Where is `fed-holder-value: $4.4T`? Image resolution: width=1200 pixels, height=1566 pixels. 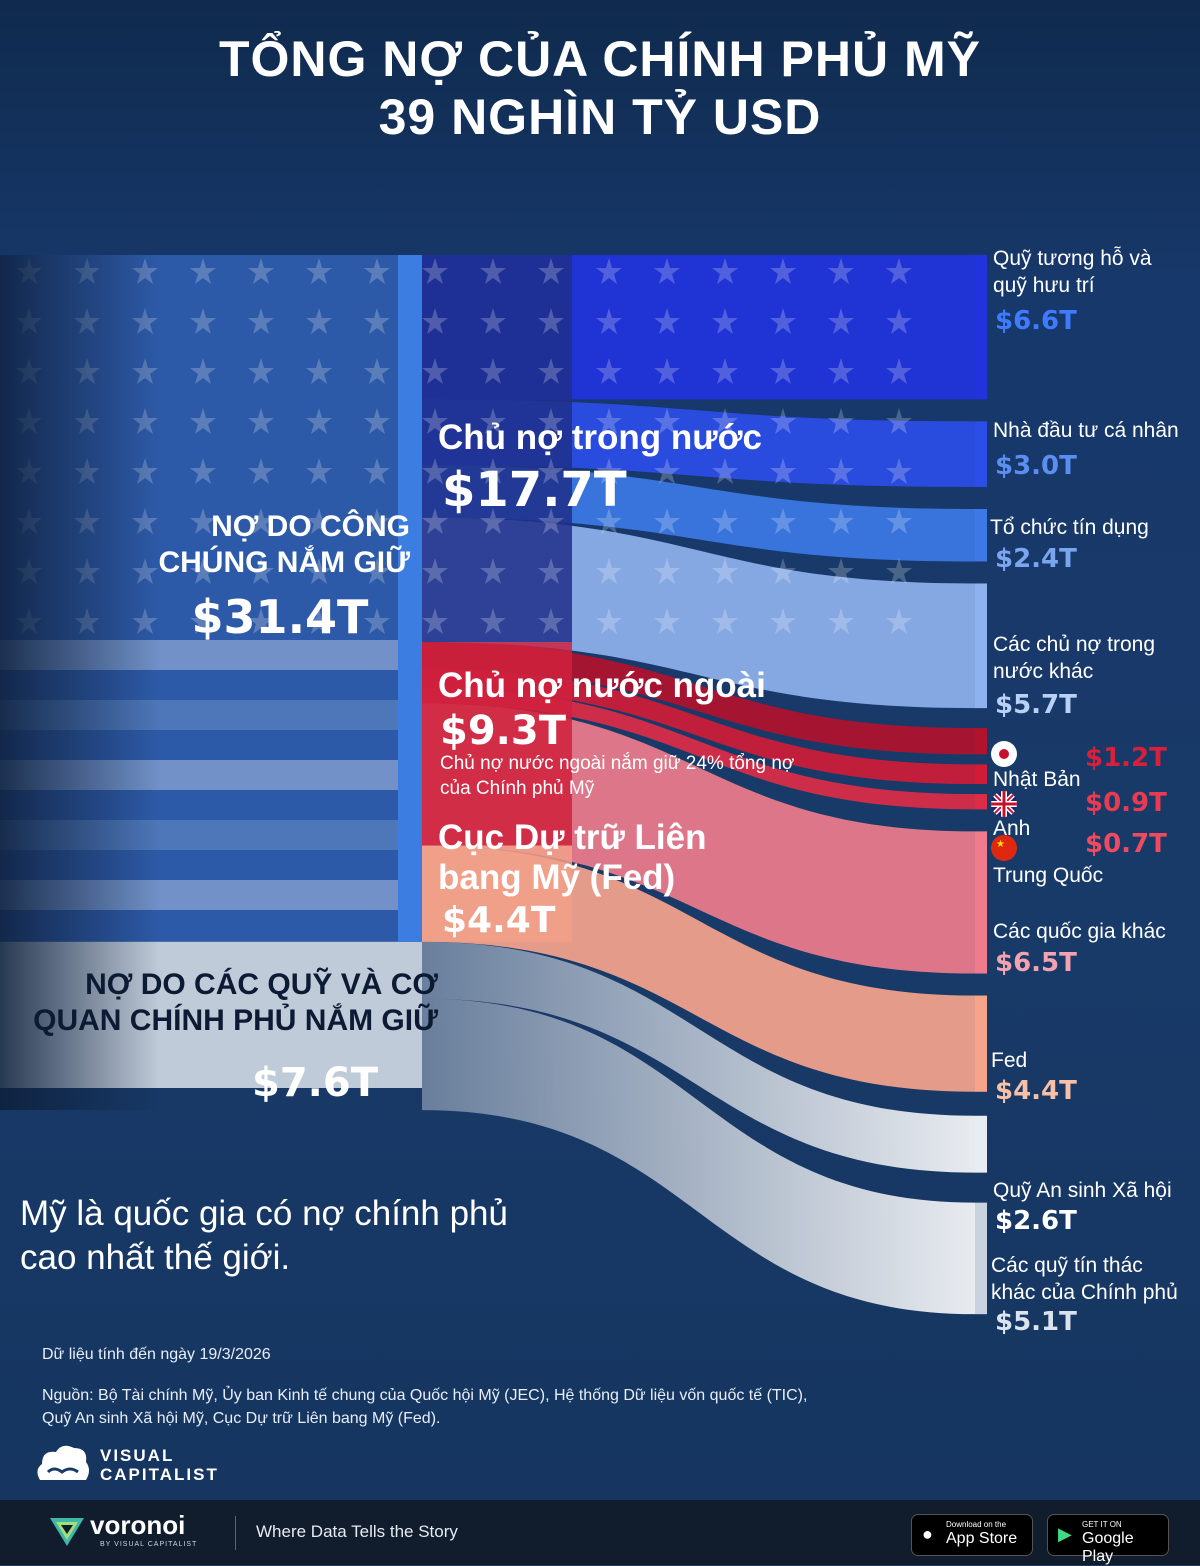
fed-holder-value: $4.4T is located at coordinates (499, 920).